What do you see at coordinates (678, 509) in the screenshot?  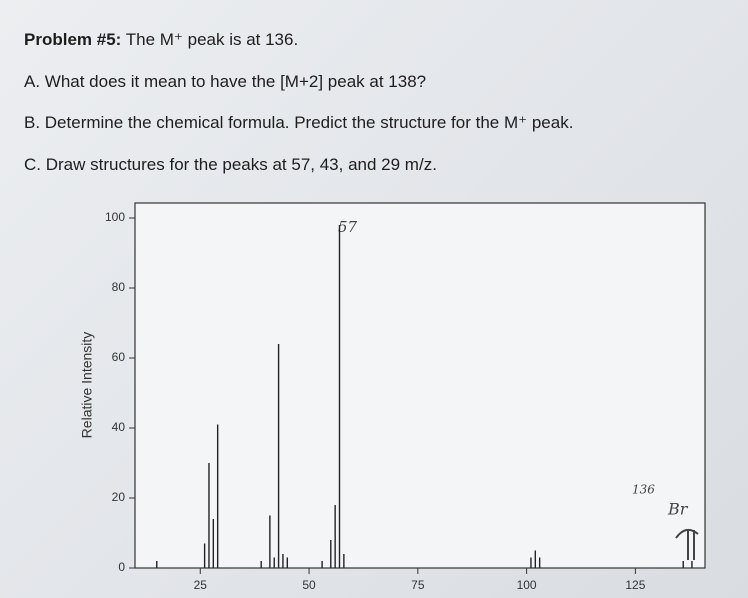 I see `annotation: Br` at bounding box center [678, 509].